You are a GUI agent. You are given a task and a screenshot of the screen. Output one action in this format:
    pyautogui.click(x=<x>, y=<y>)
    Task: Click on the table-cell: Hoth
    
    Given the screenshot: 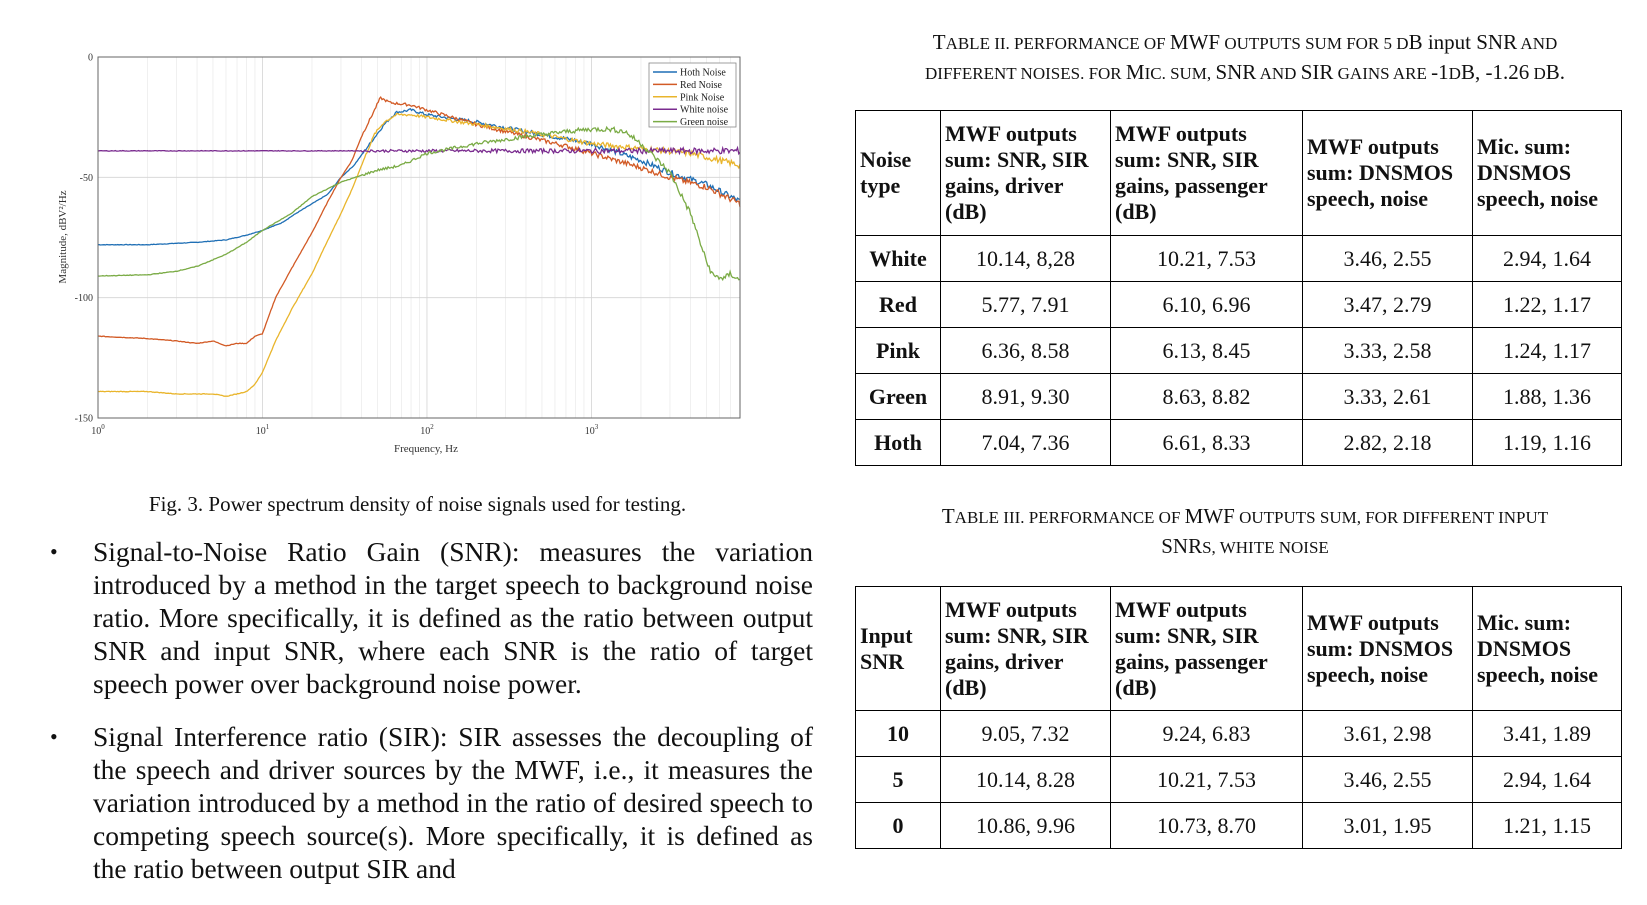 What is the action you would take?
    pyautogui.click(x=898, y=442)
    